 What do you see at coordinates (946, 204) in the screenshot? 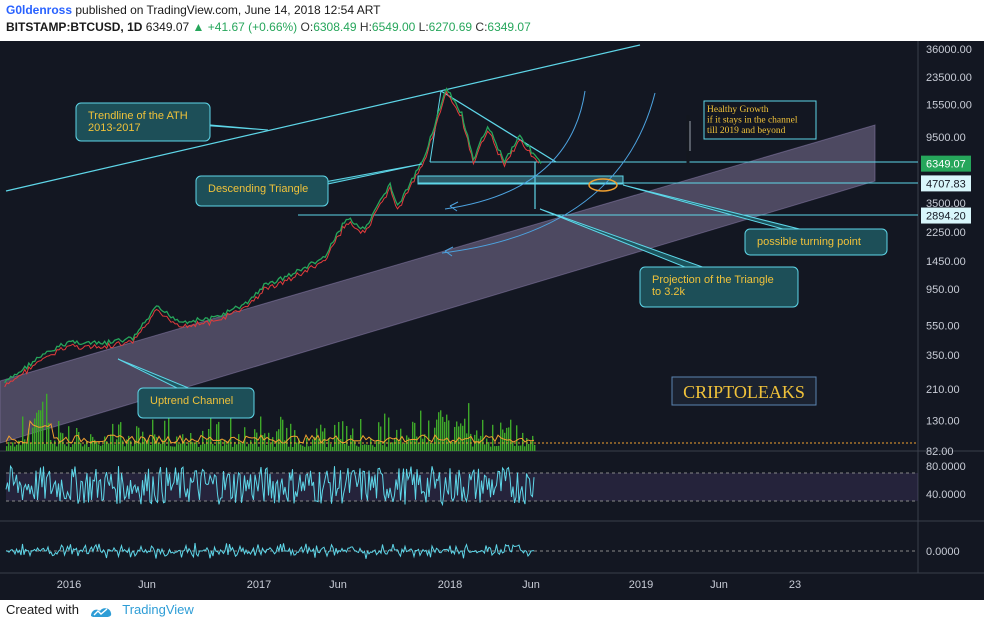
I see `y-tick-label: 3500.00` at bounding box center [946, 204].